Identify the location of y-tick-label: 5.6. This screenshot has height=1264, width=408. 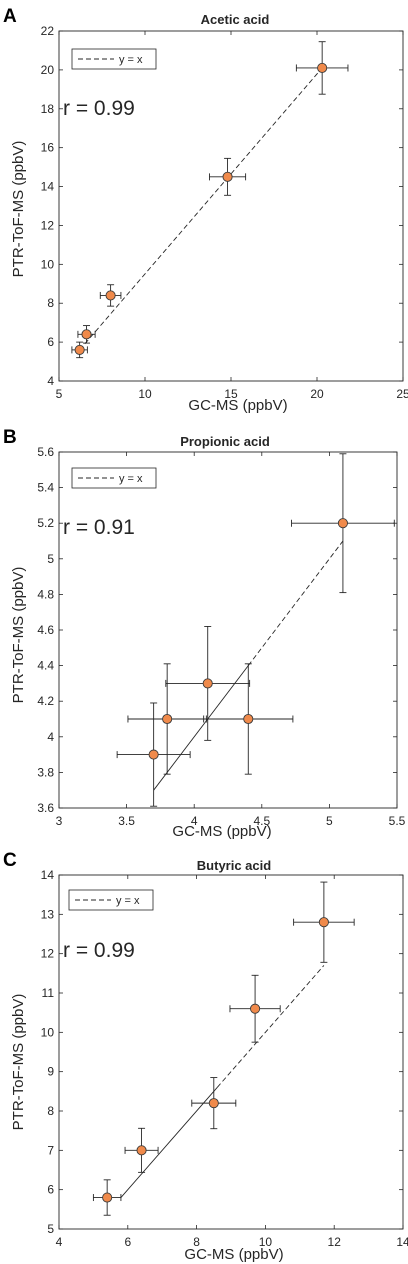
(45, 452).